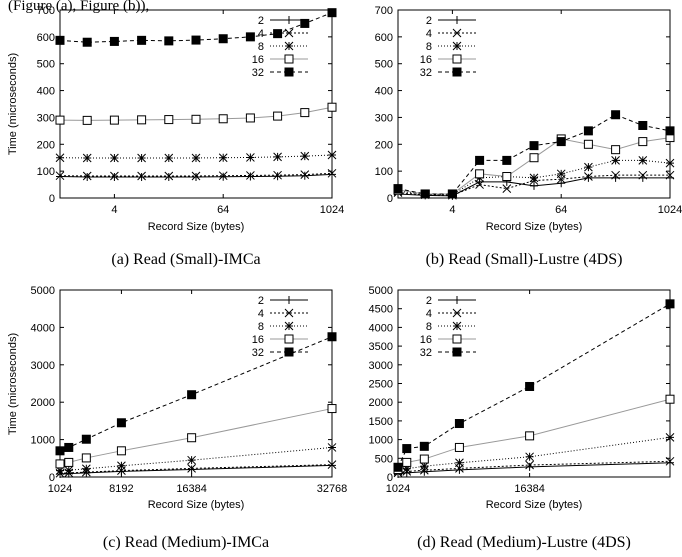 The image size is (682, 557). I want to click on y-tick-label: 2500, so click(381, 385).